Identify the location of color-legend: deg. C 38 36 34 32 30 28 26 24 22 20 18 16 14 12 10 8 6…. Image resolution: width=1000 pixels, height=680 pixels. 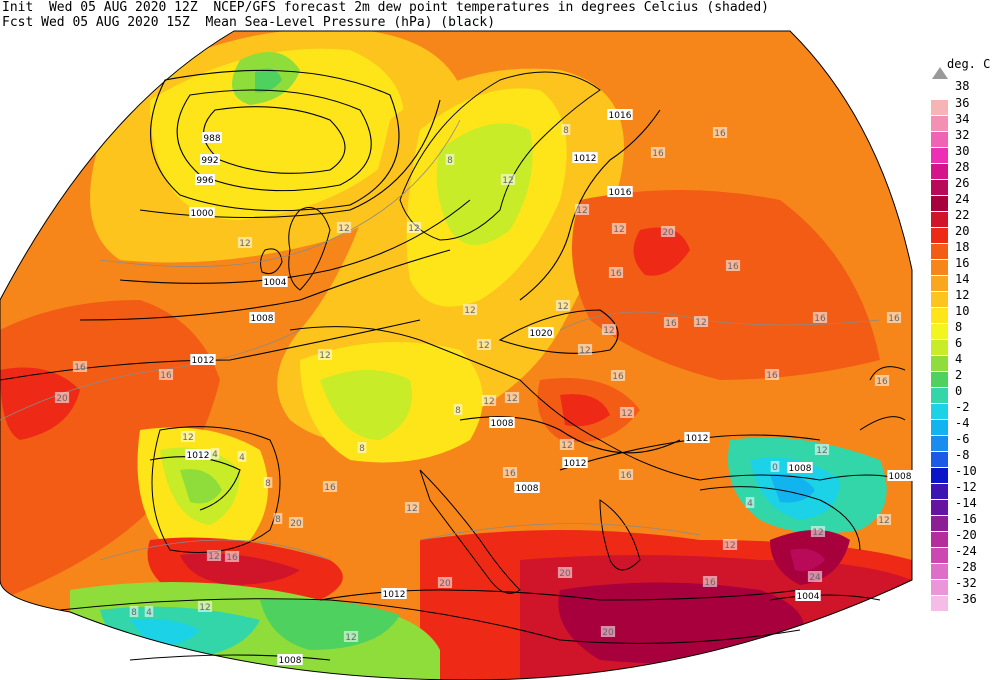
(965, 340).